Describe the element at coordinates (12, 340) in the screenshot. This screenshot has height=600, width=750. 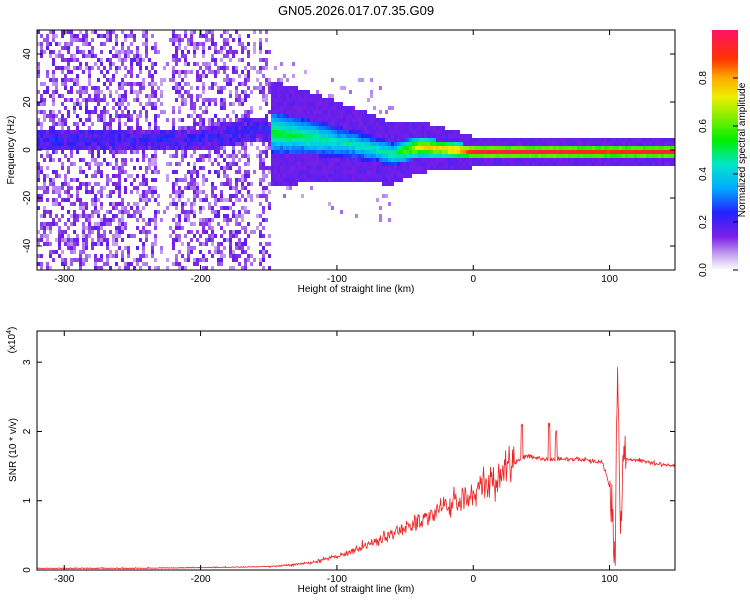
I see `svg-text: (x104)` at that location.